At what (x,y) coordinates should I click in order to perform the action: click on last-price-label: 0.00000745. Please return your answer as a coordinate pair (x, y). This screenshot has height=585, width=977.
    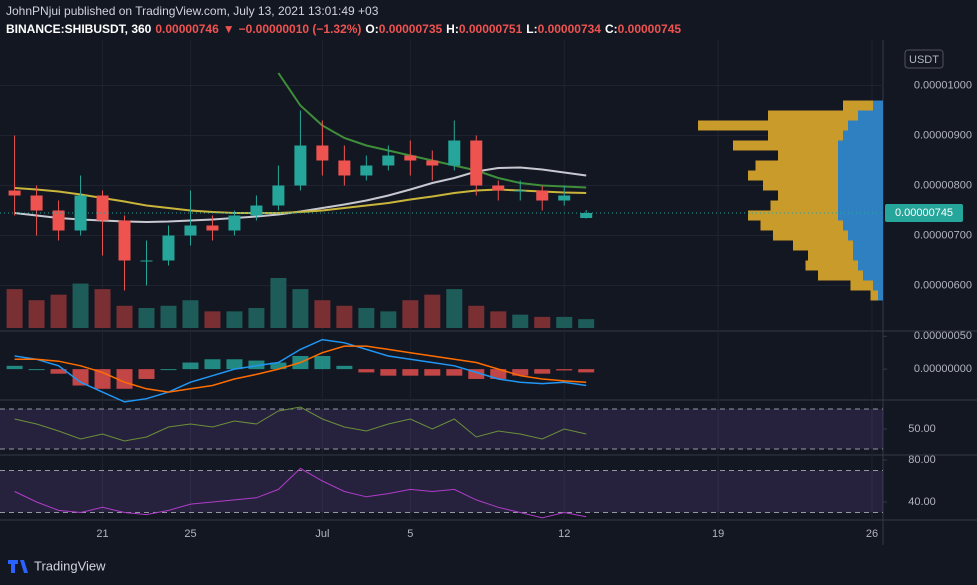
    Looking at the image, I should click on (924, 213).